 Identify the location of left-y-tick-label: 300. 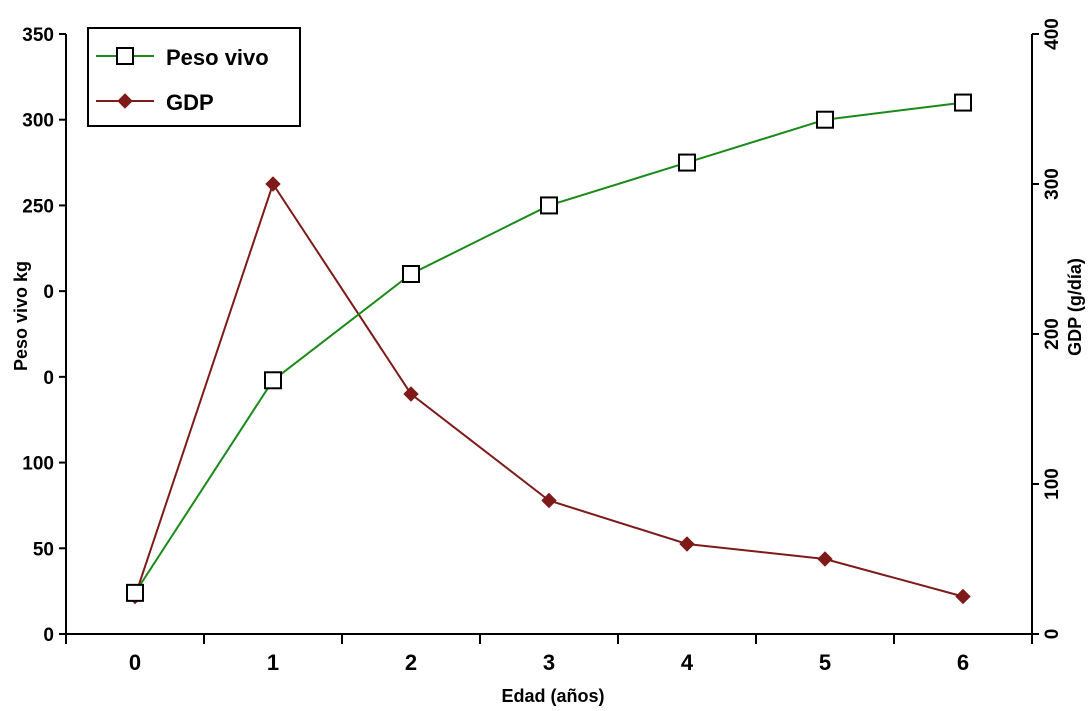
(38, 121).